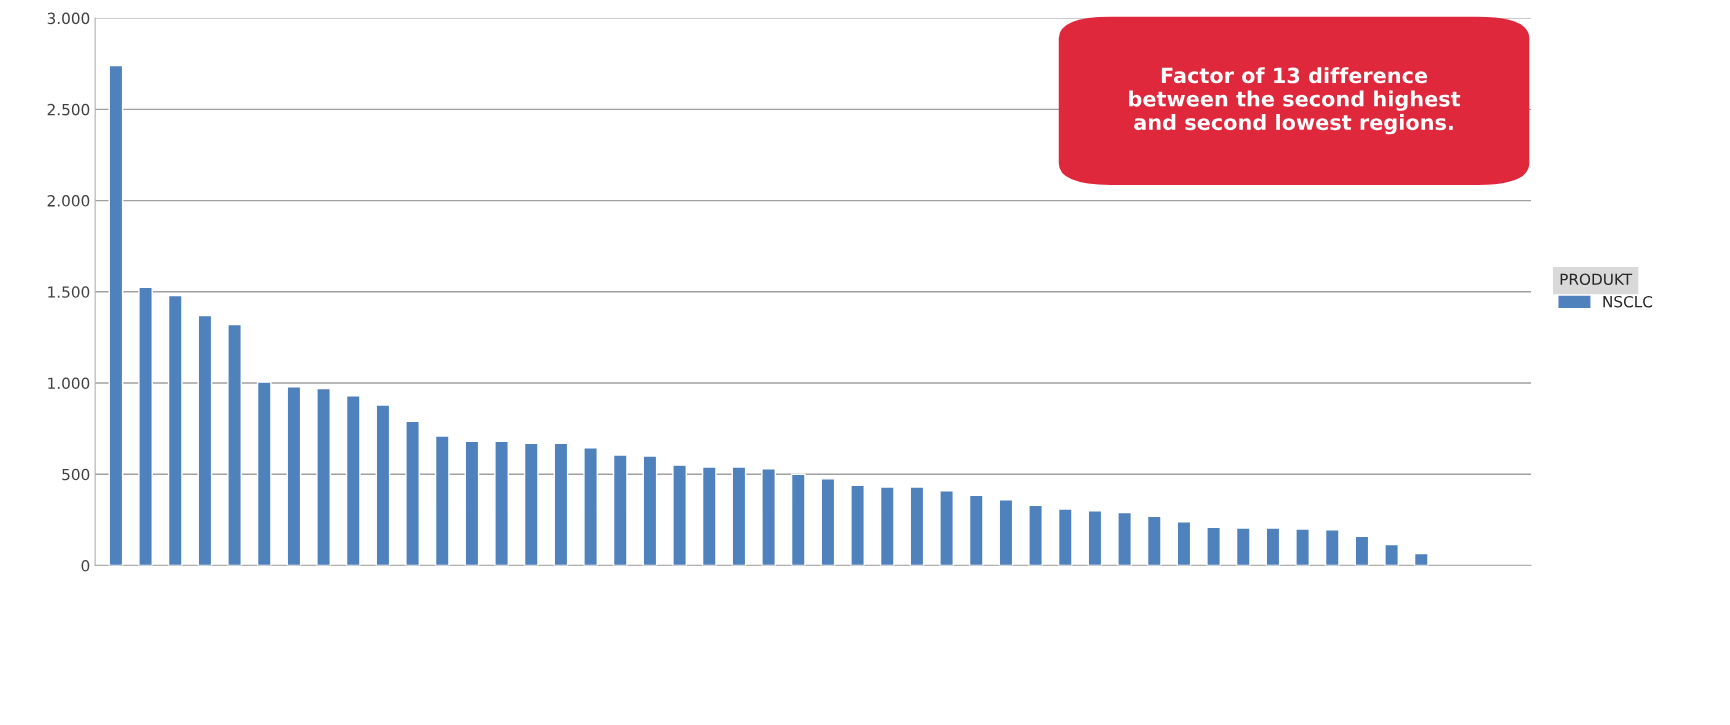 Image resolution: width=1730 pixels, height=725 pixels. I want to click on y-tick-label: 0, so click(85, 565).